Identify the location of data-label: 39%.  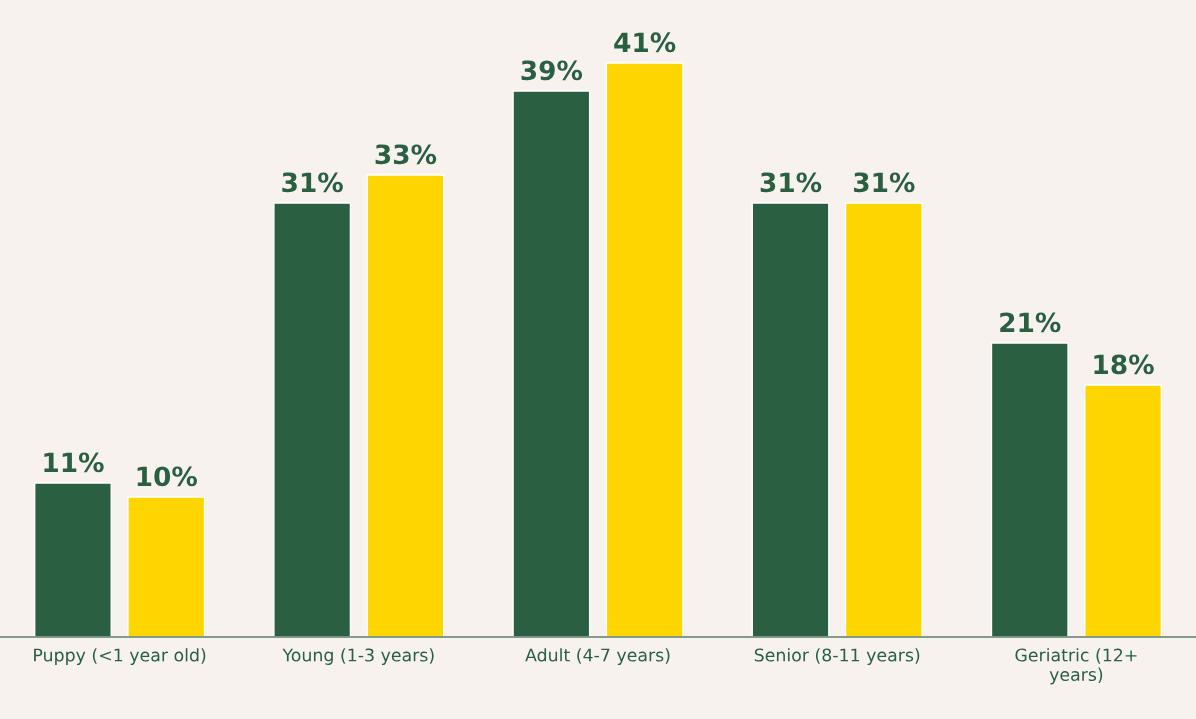
(552, 70).